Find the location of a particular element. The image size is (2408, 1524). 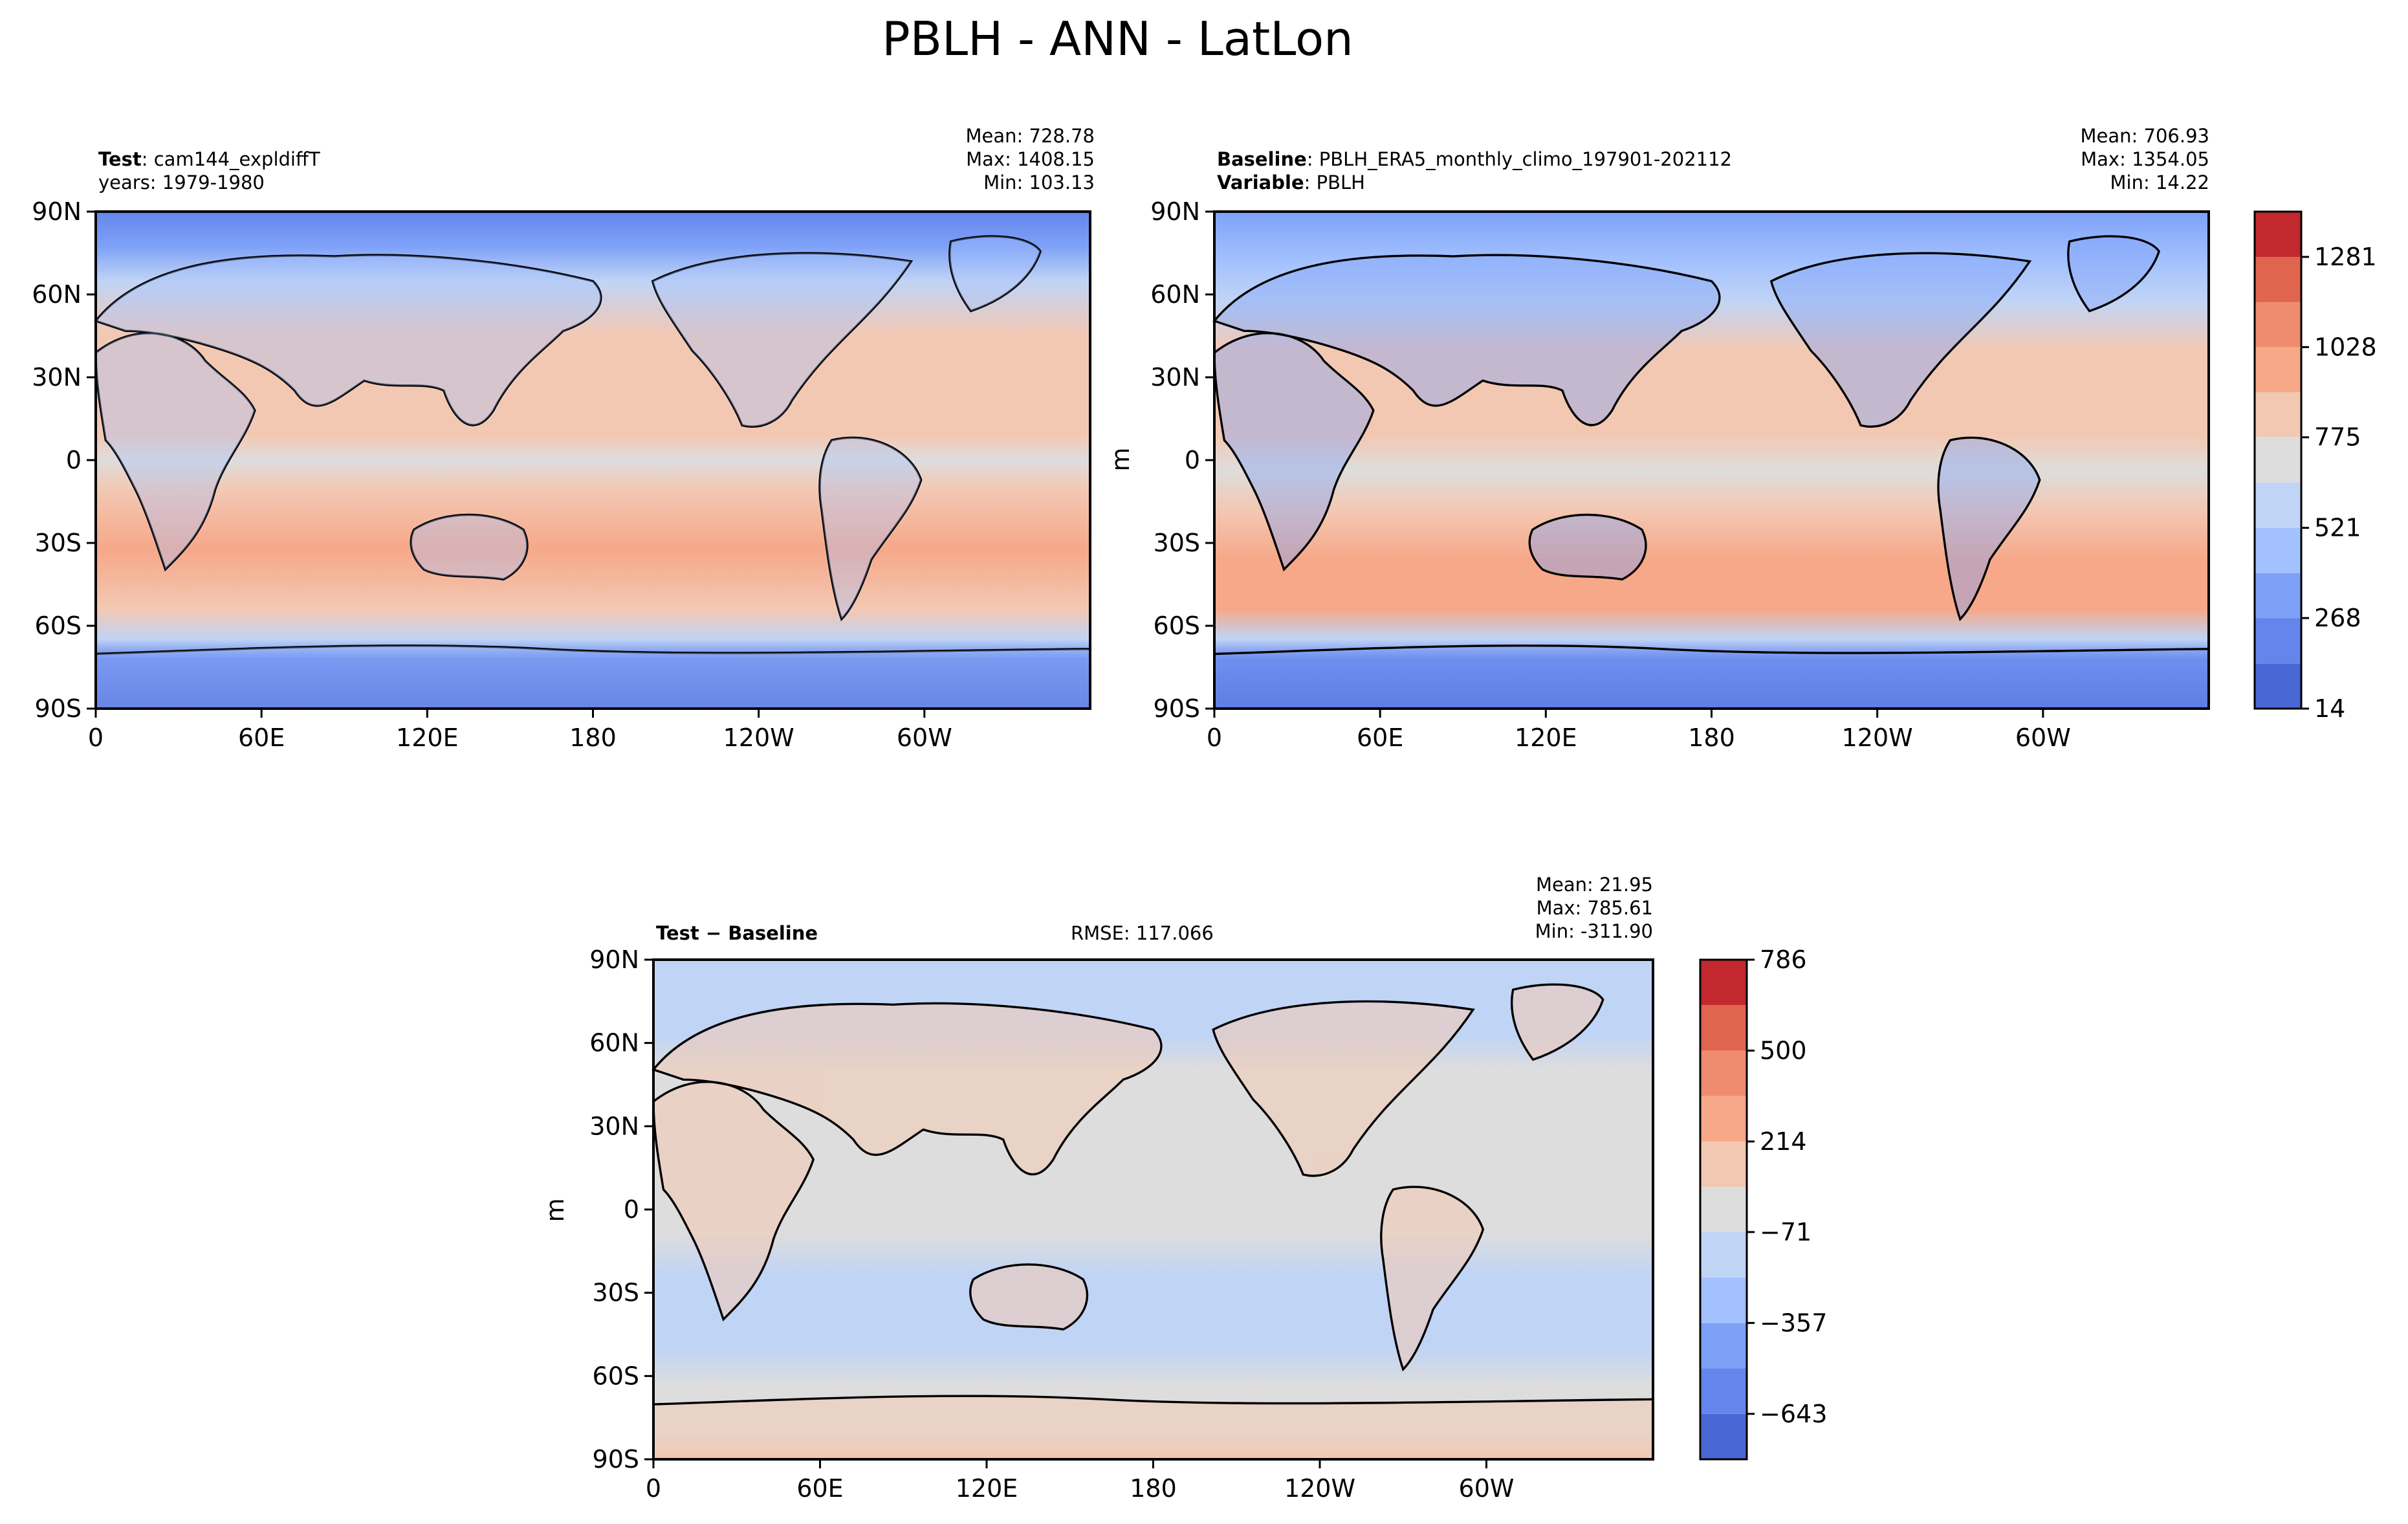

diff-x-tick-label: 120E is located at coordinates (987, 1488).